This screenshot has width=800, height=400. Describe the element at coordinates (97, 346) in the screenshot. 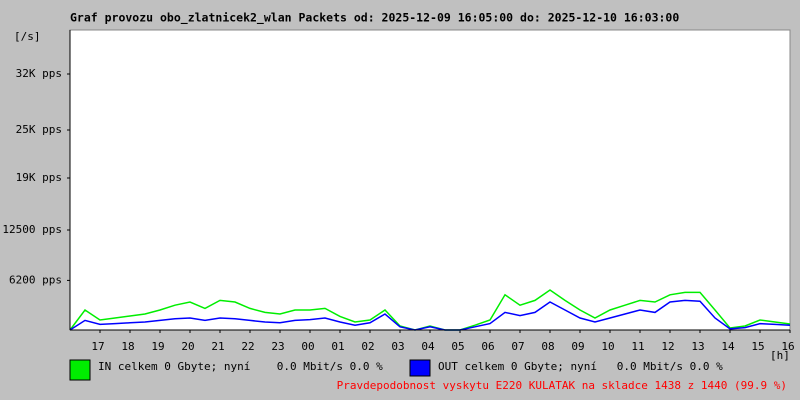

I see `x-tick-label: 17` at that location.